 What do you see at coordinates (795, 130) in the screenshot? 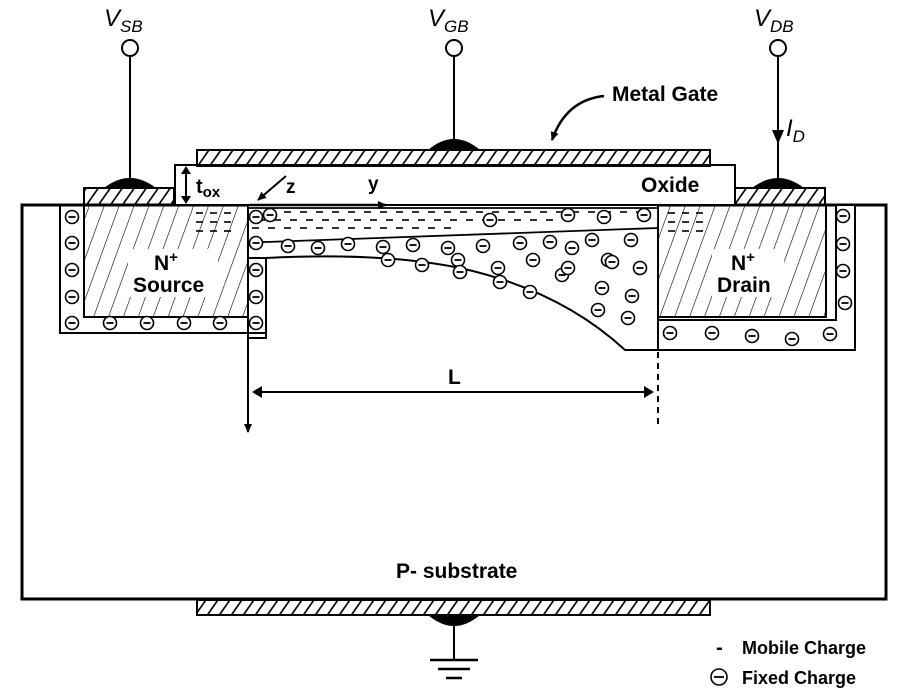
I see `drain-current-label: ID` at bounding box center [795, 130].